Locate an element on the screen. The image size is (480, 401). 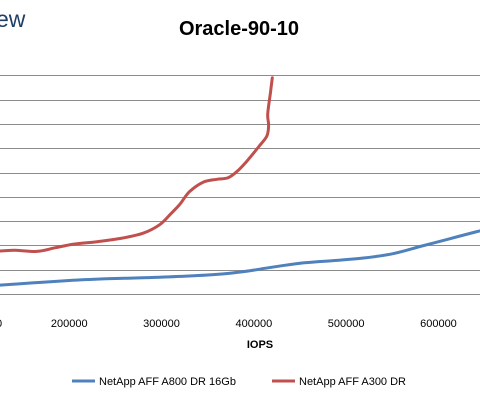
x-tick-label-2: 400000 is located at coordinates (253, 324).